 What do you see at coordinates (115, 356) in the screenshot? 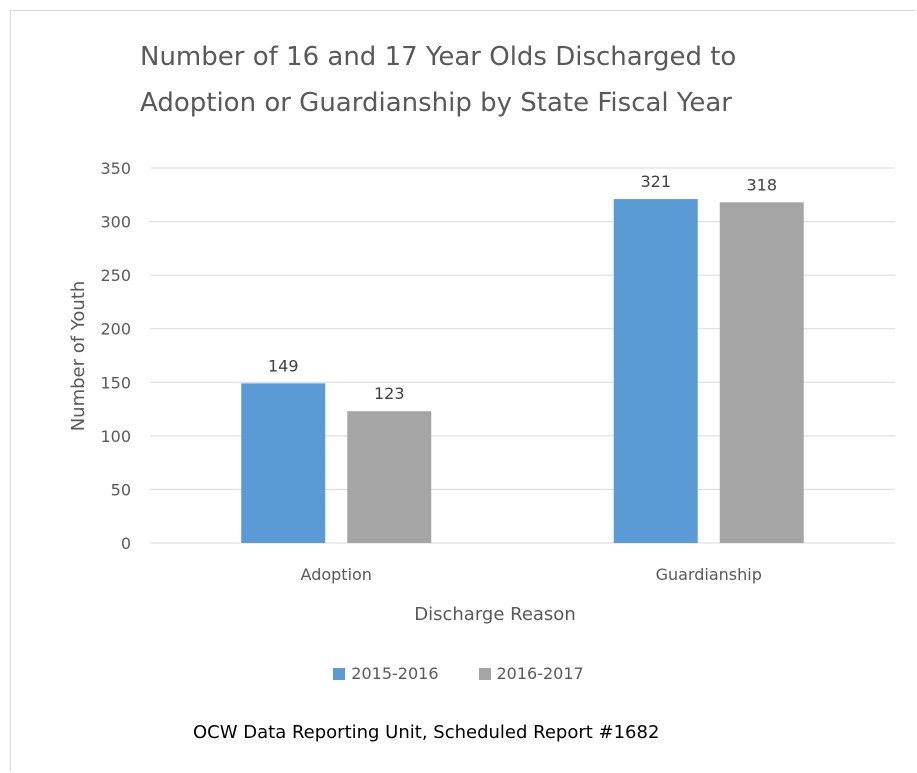
I see `y-axis-ticks: 0 50 100 150 200 250 300 350` at bounding box center [115, 356].